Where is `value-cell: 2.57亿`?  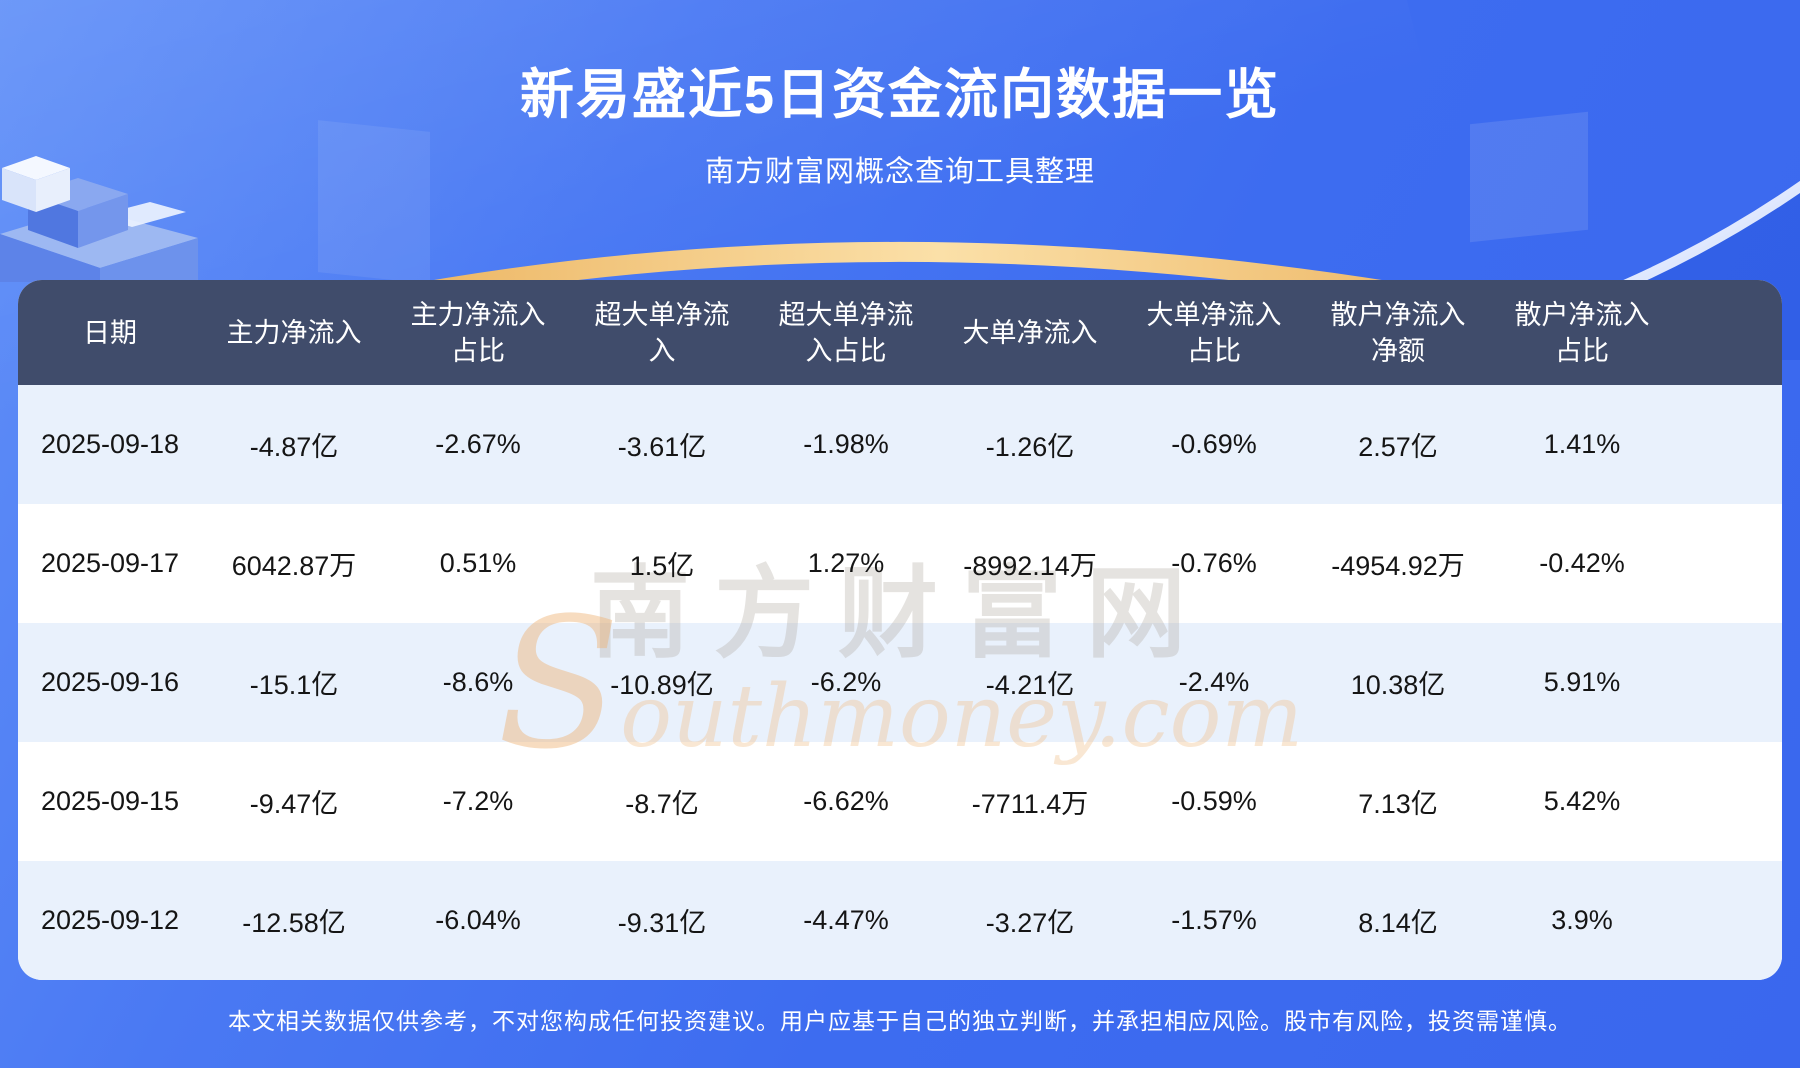
value-cell: 2.57亿 is located at coordinates (1398, 447).